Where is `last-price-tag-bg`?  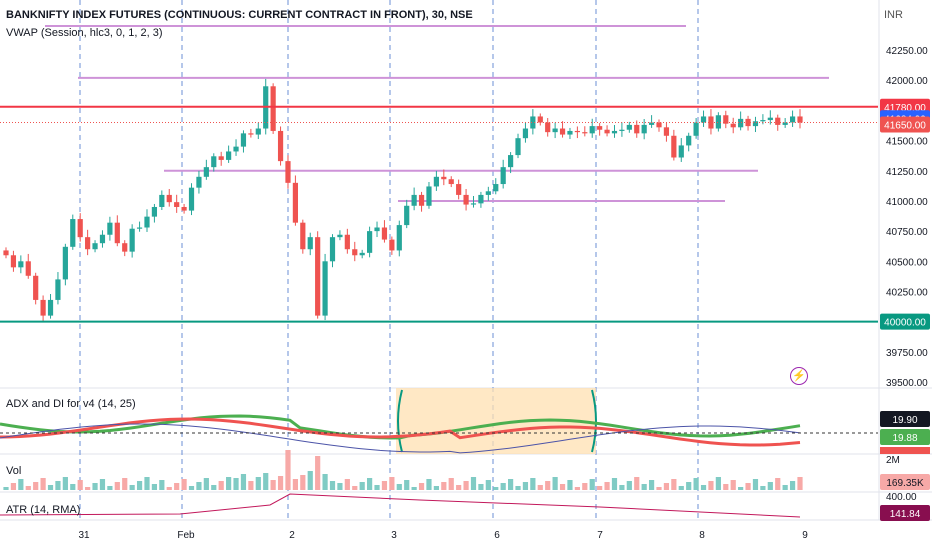 last-price-tag-bg is located at coordinates (905, 124).